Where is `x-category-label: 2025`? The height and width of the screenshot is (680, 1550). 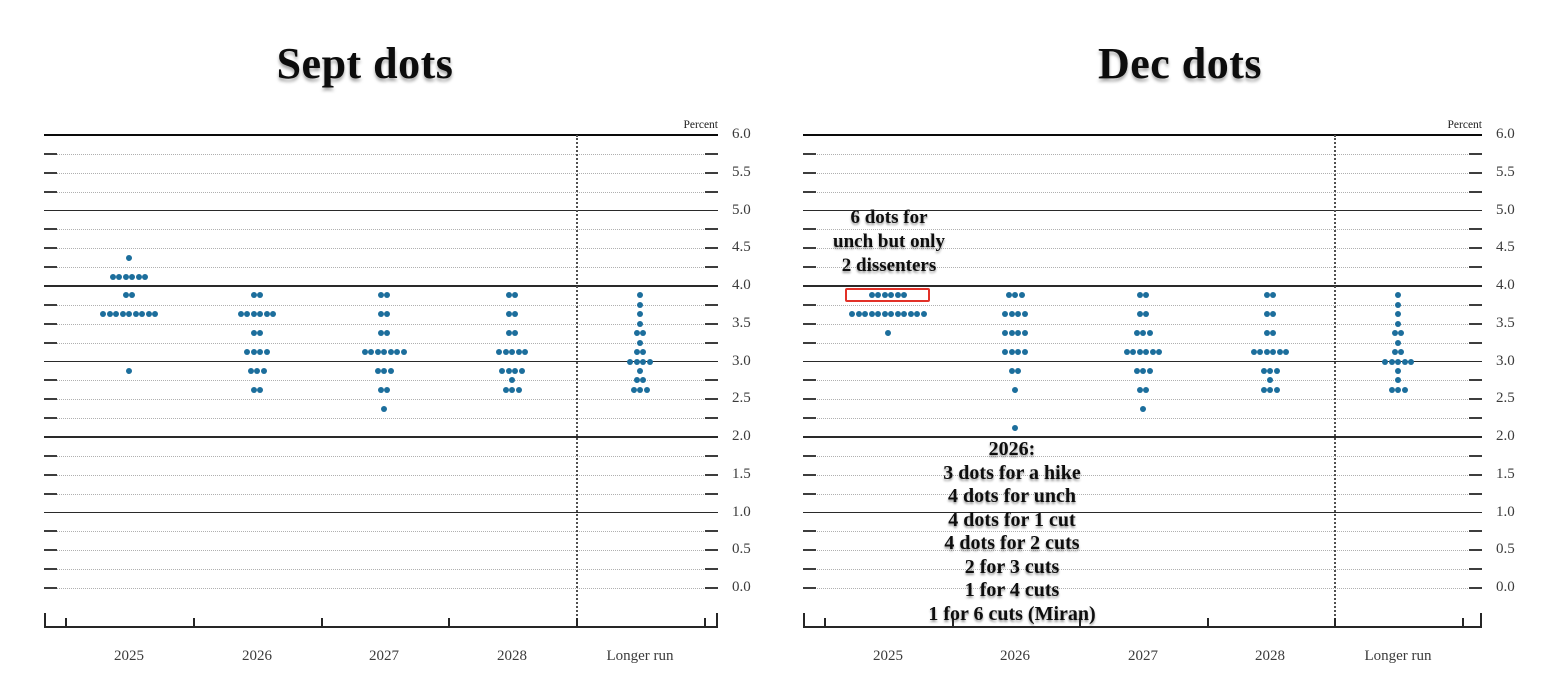 x-category-label: 2025 is located at coordinates (129, 656).